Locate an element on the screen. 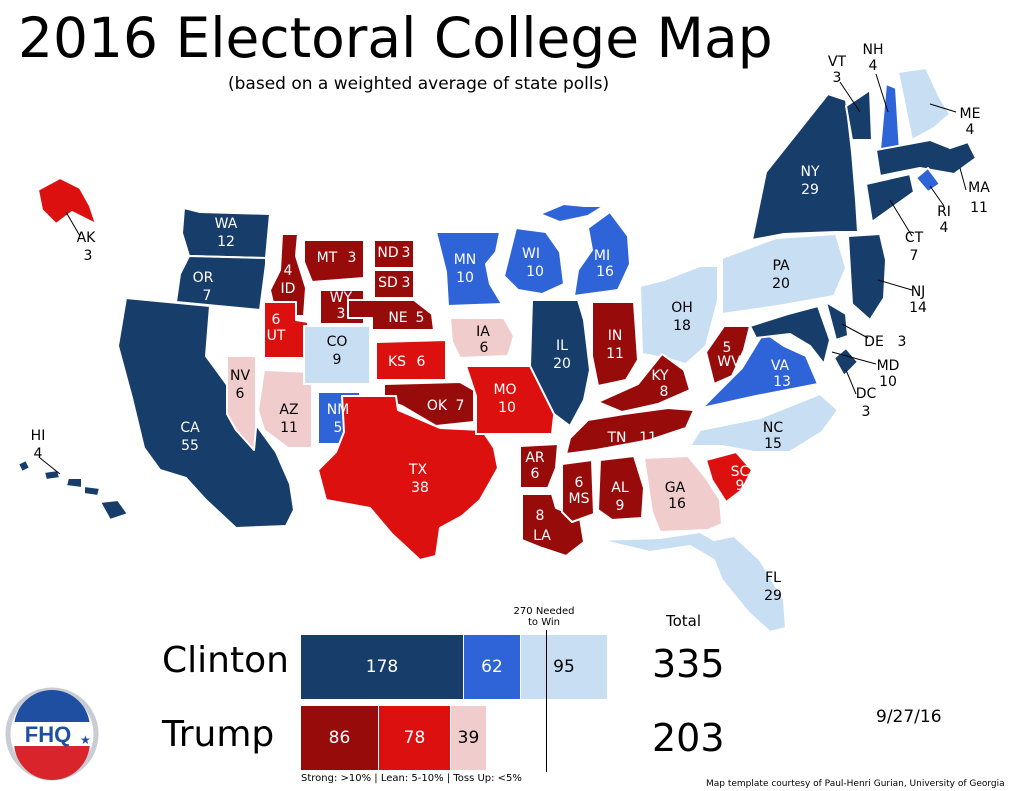 The height and width of the screenshot is (791, 1024). state-shape-in is located at coordinates (615, 344).